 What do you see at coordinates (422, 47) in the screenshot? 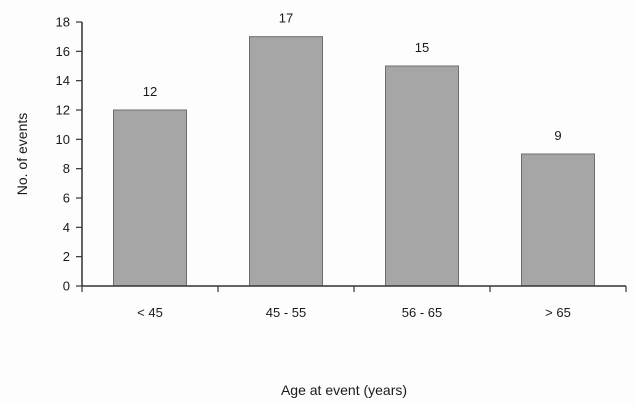
I see `bar-value-label: 15` at bounding box center [422, 47].